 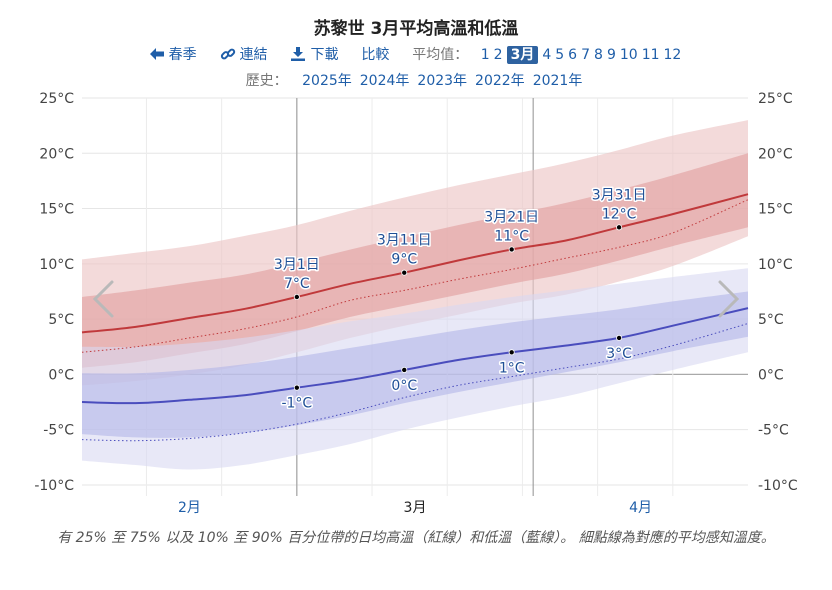 I want to click on link-label: 連結, so click(x=253, y=55).